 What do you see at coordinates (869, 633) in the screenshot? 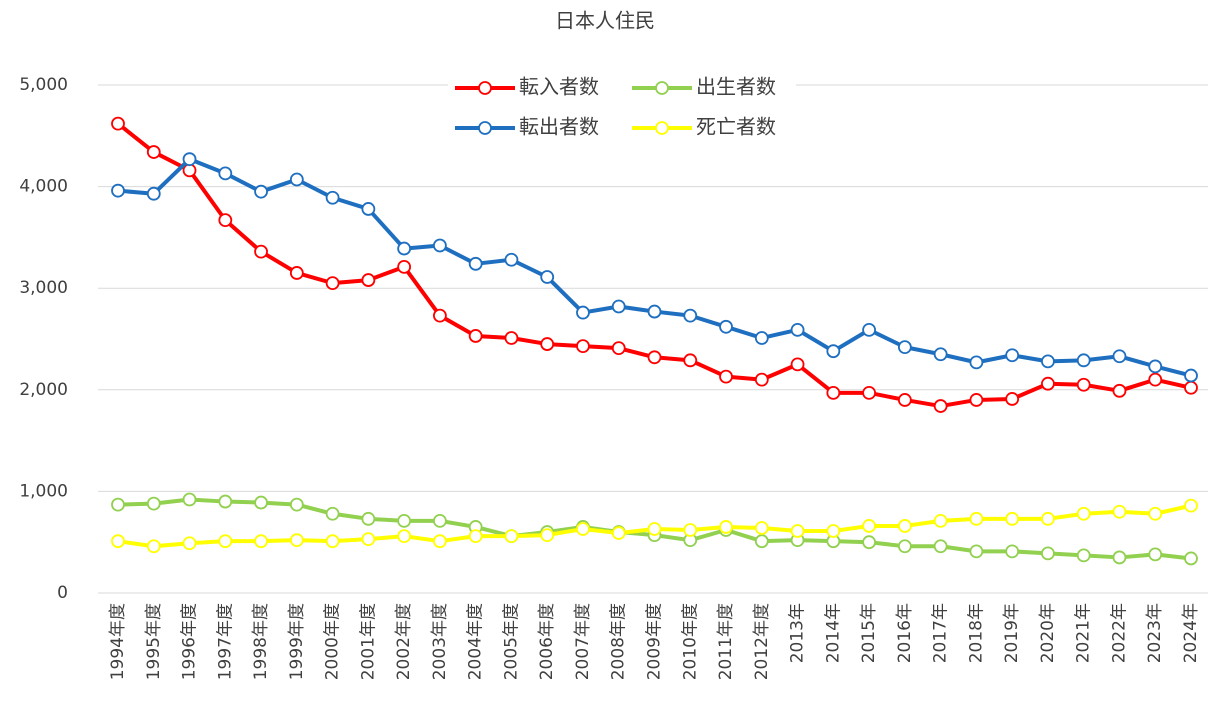
I see `x-tick-label: 2015年` at bounding box center [869, 633].